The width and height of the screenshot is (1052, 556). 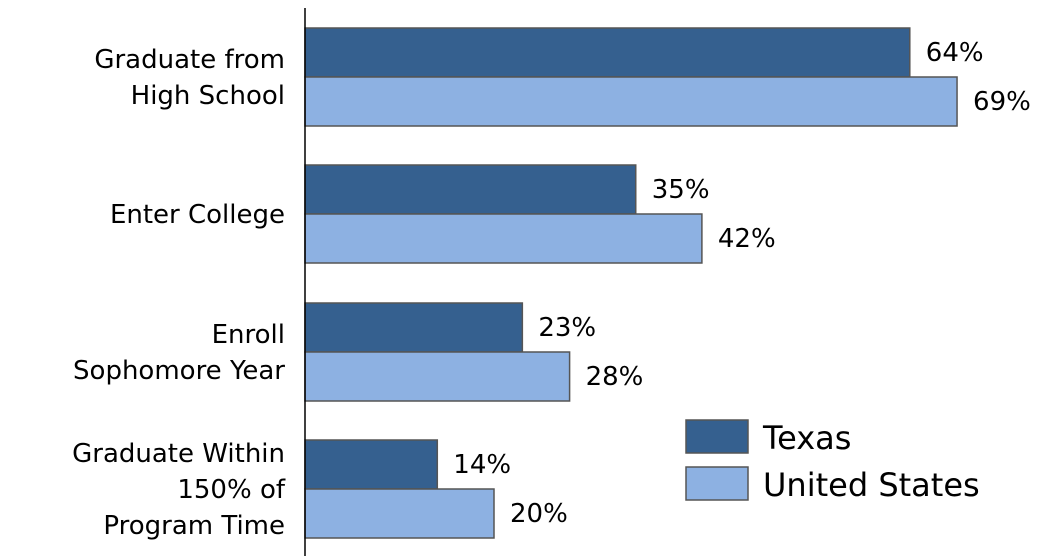 What do you see at coordinates (482, 465) in the screenshot?
I see `data-label-texas-3: 14%` at bounding box center [482, 465].